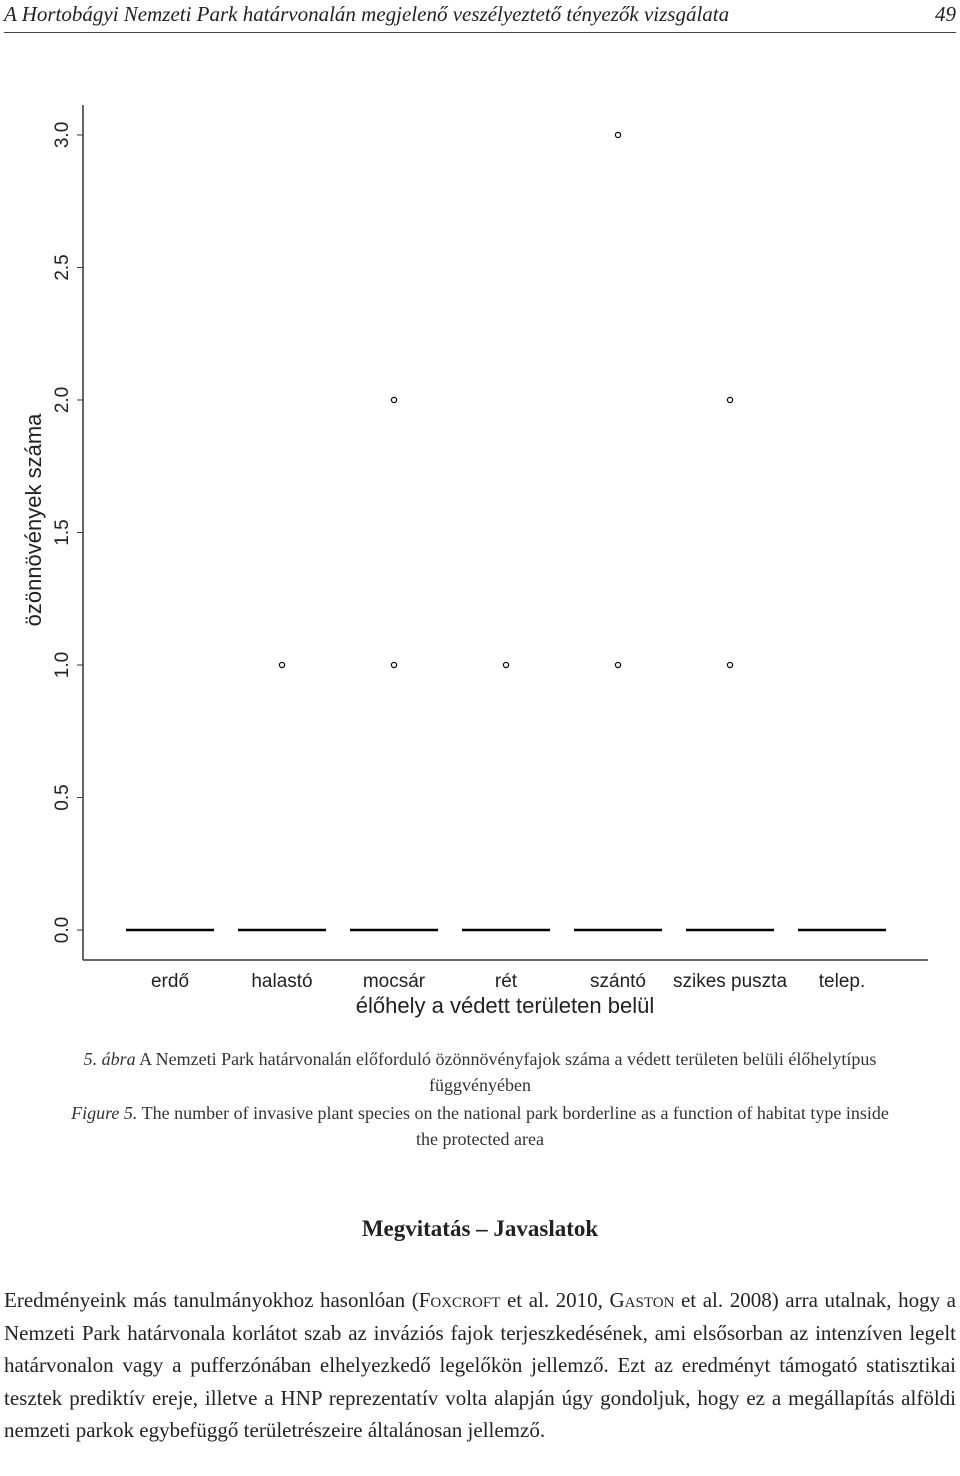 The width and height of the screenshot is (960, 1476). I want to click on author: Gaston, so click(642, 1300).